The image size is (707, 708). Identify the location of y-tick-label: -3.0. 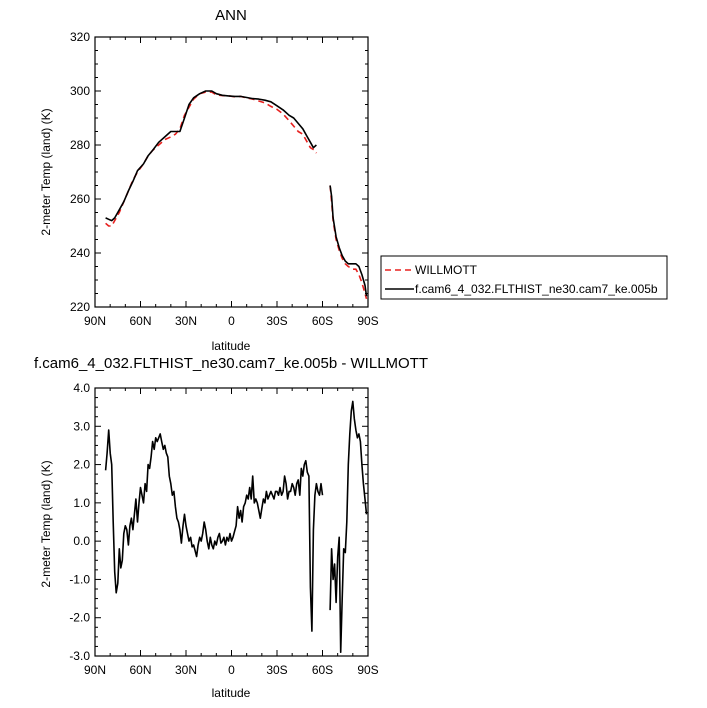
(79, 656).